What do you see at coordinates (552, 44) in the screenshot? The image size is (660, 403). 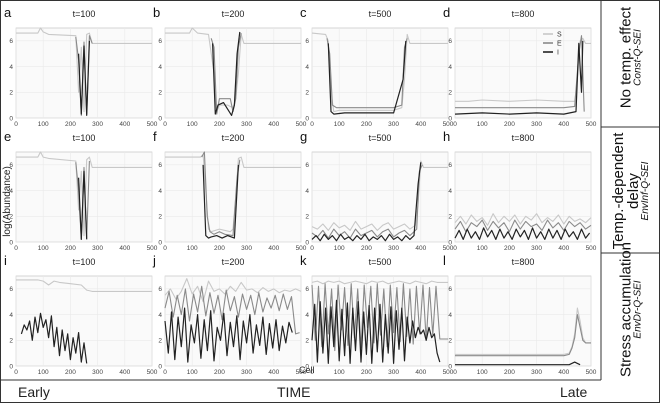 I see `legend: SEI` at bounding box center [552, 44].